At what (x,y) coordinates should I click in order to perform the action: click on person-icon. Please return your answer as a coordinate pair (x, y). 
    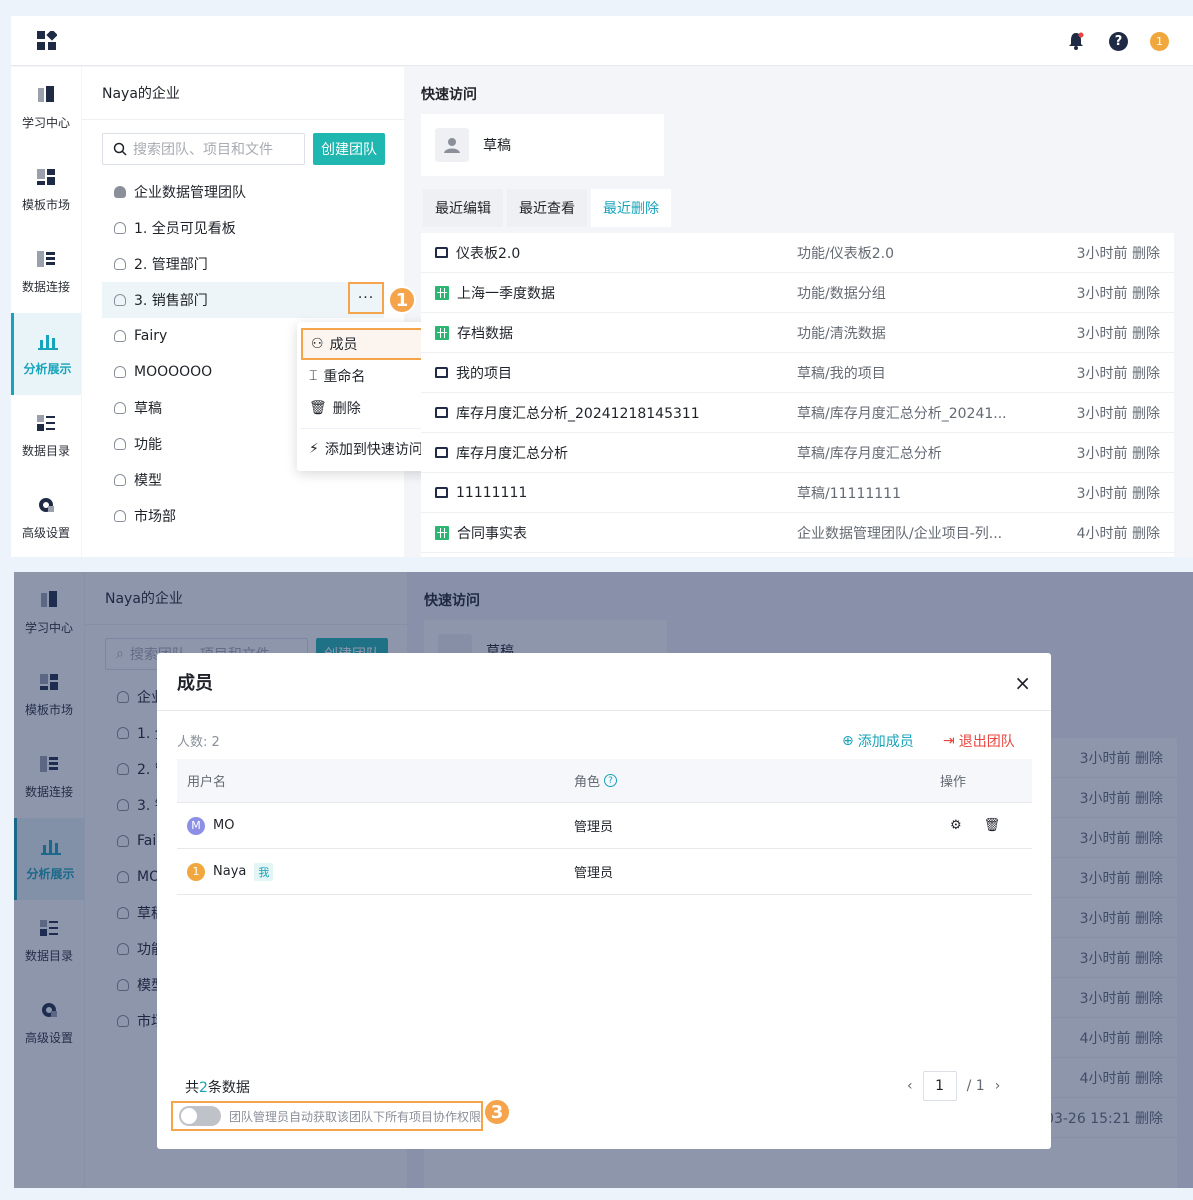
    Looking at the image, I should click on (452, 145).